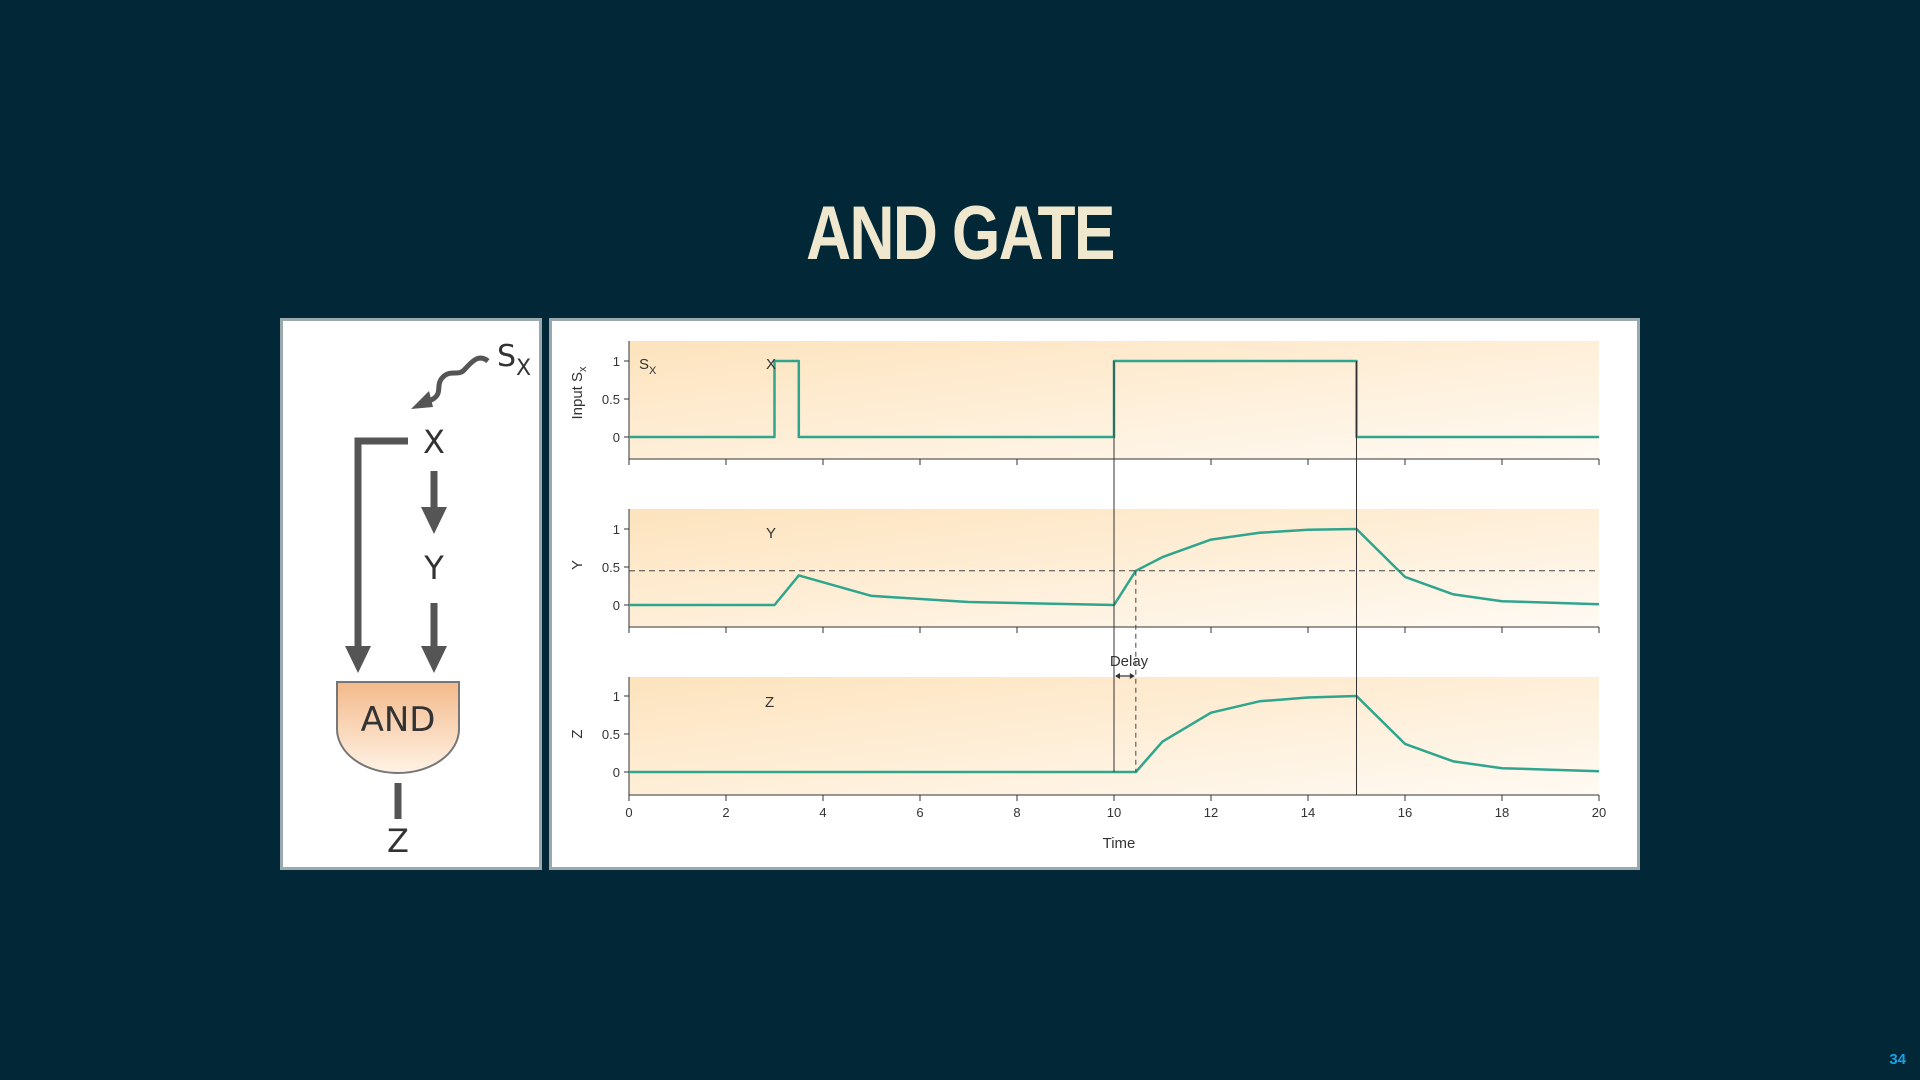  Describe the element at coordinates (1016, 812) in the screenshot. I see `x-tick-label: 8` at that location.